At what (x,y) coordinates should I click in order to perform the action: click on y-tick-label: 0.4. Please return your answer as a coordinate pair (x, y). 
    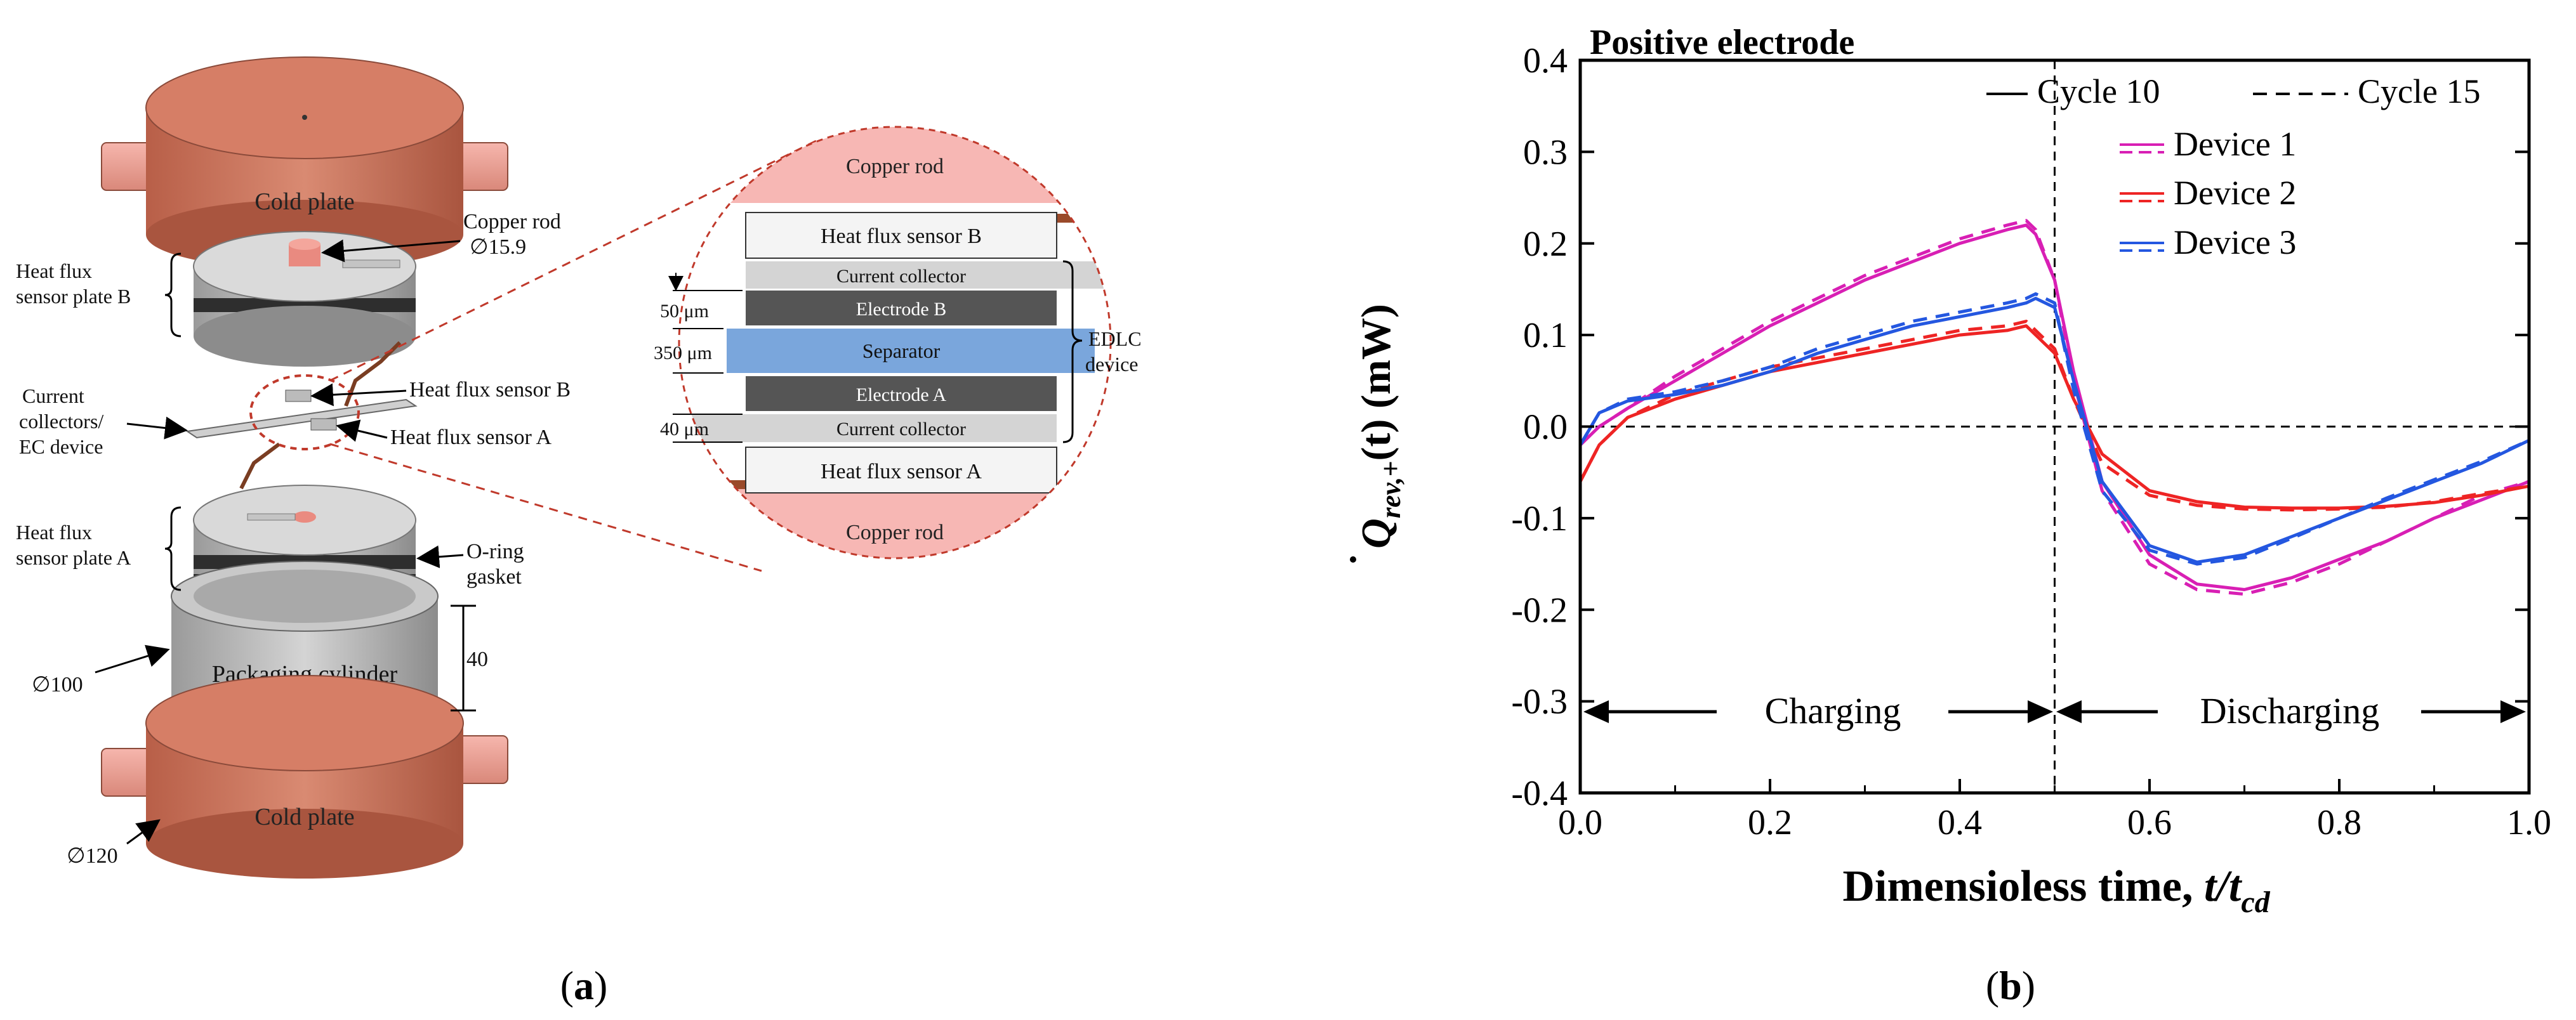
    Looking at the image, I should click on (1545, 61).